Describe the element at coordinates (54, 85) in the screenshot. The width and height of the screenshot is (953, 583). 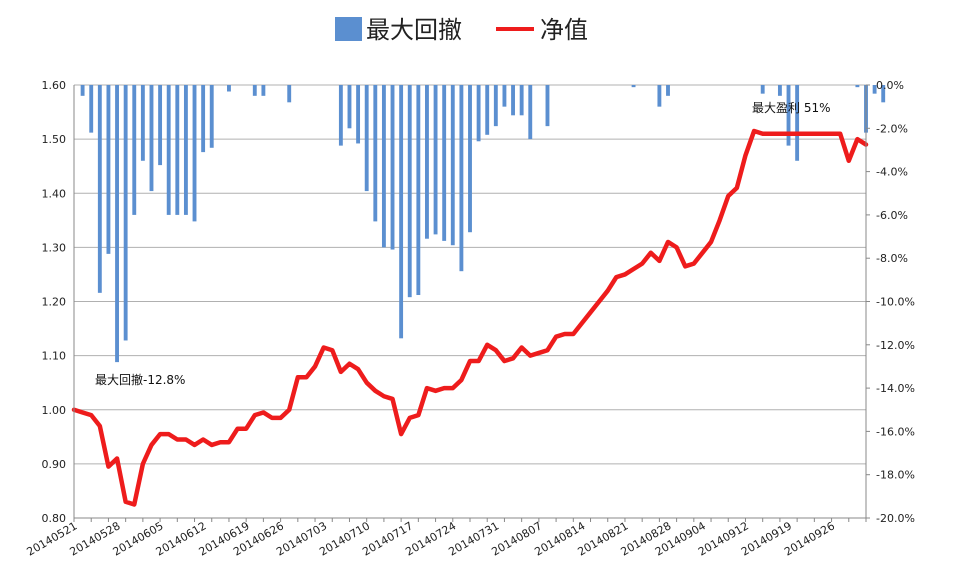
I see `left-tick-label: 1.60` at that location.